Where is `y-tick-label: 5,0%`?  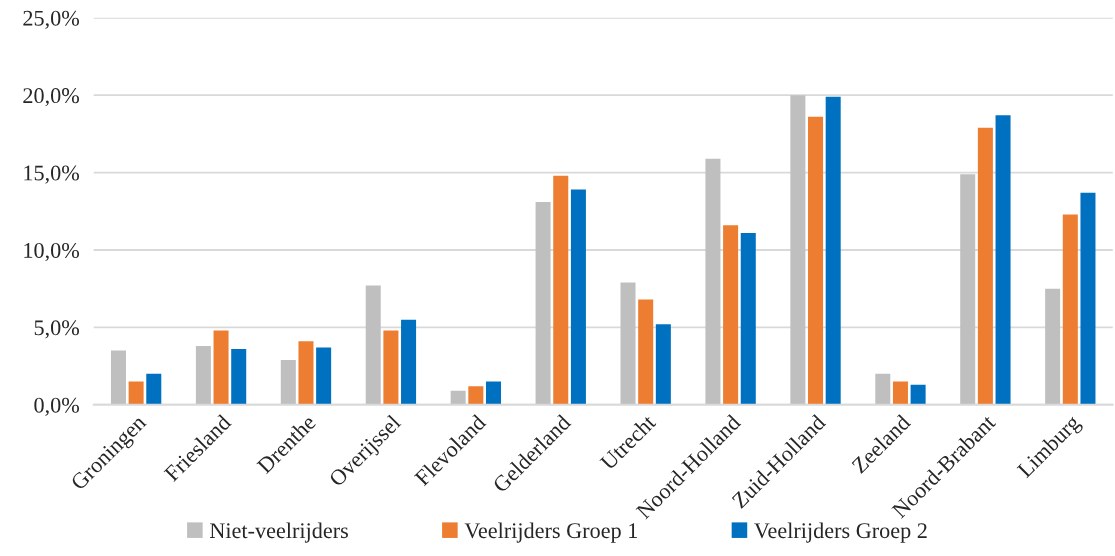 y-tick-label: 5,0% is located at coordinates (57, 329).